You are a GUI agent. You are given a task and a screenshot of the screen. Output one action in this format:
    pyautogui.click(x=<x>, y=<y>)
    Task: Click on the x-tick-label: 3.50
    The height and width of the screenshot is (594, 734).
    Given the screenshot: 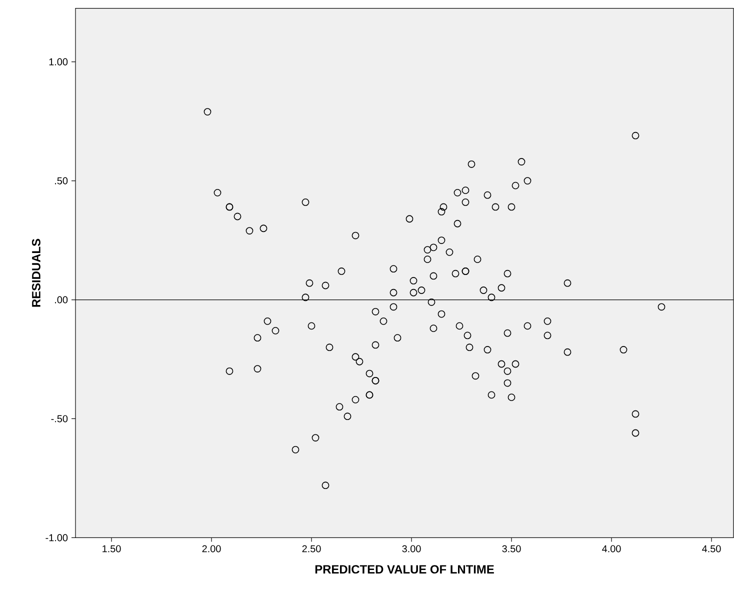 What is the action you would take?
    pyautogui.click(x=511, y=548)
    